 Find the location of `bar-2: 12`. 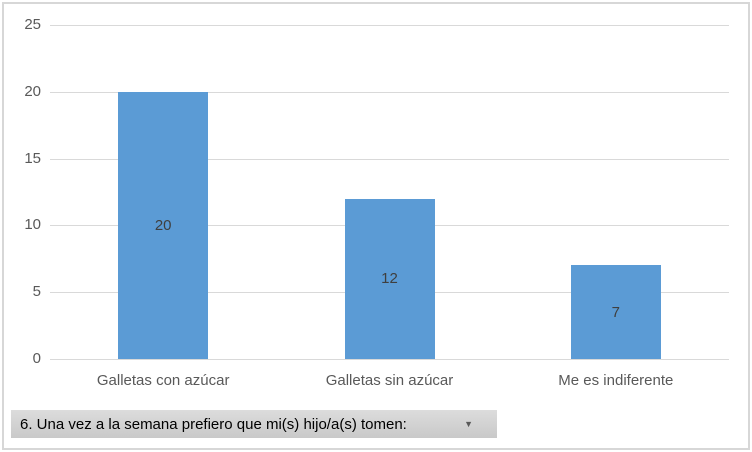

bar-2: 12 is located at coordinates (389, 278).